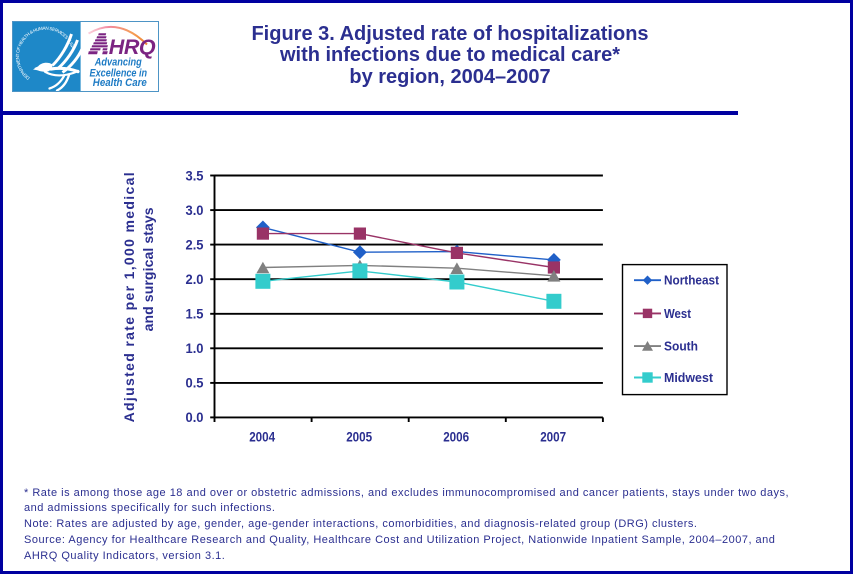 This screenshot has width=853, height=576. Describe the element at coordinates (195, 175) in the screenshot. I see `svg-text: 3.5` at that location.